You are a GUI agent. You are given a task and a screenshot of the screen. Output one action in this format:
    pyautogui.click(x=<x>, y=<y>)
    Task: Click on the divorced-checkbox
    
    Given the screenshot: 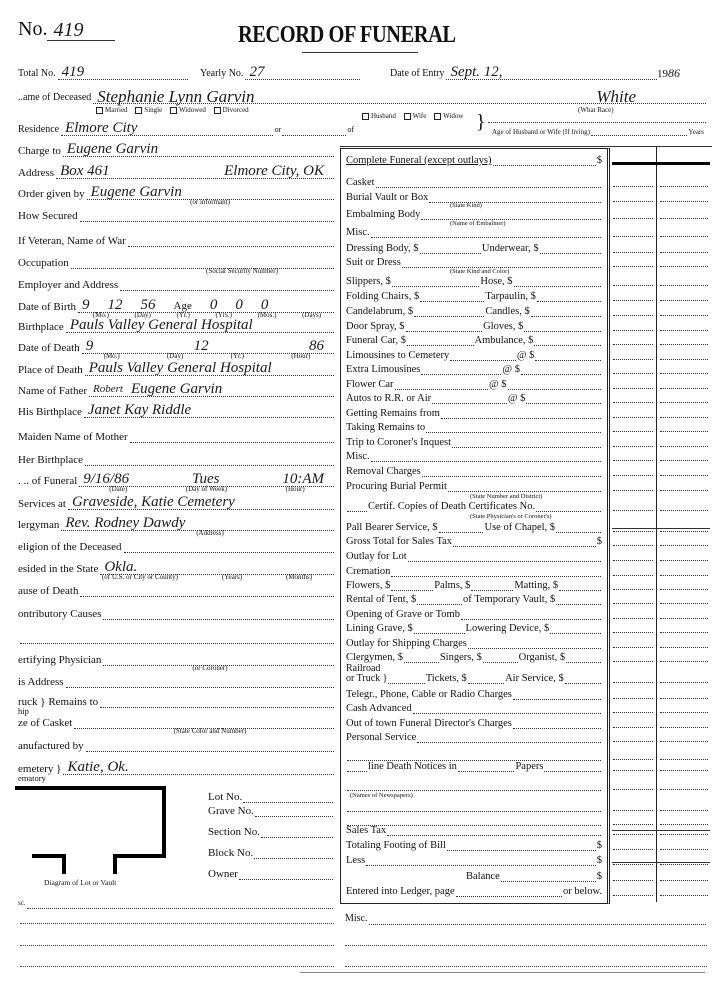 What is the action you would take?
    pyautogui.click(x=217, y=110)
    